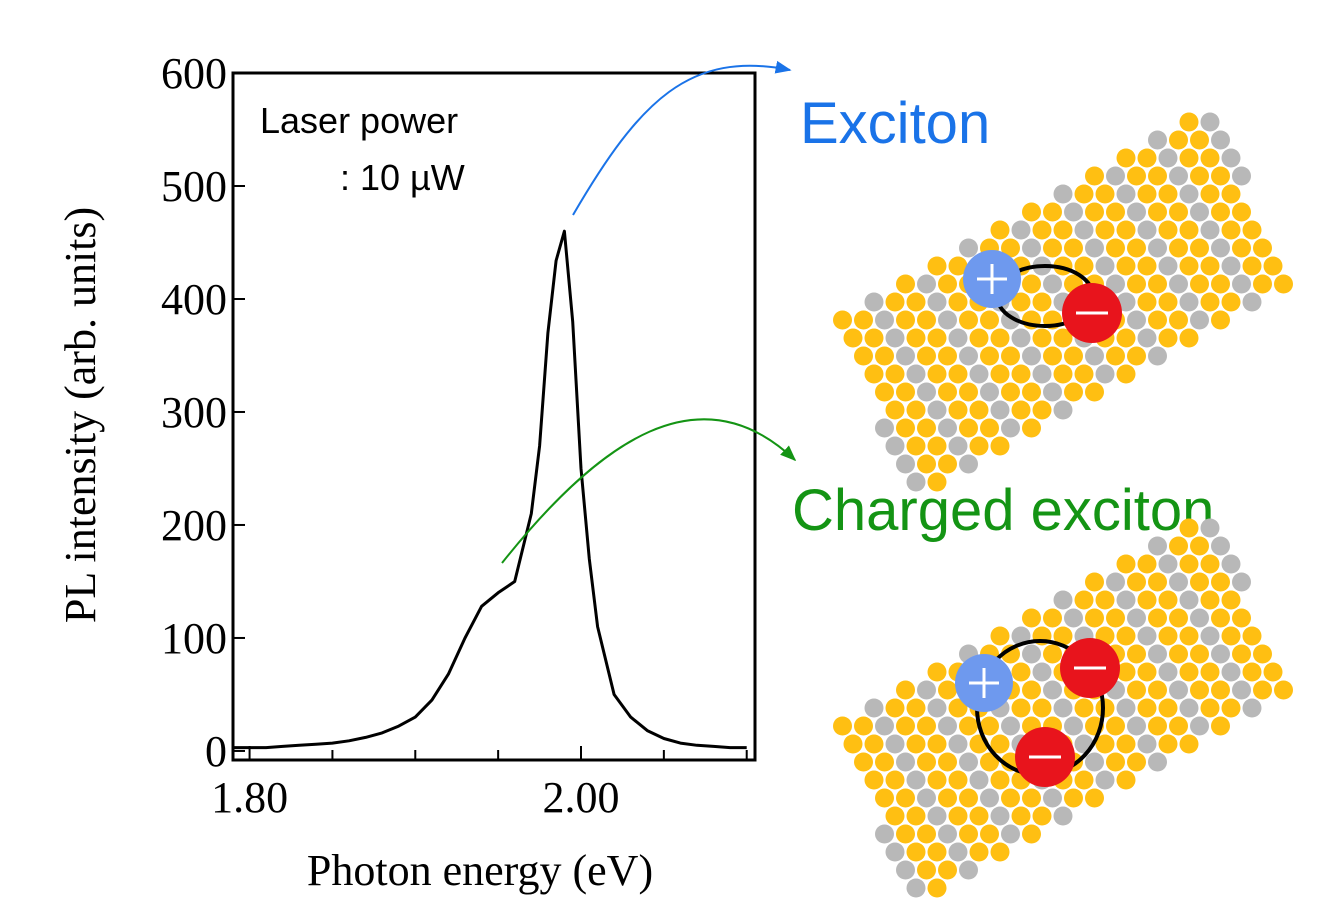 This screenshot has height=899, width=1335. What do you see at coordinates (194, 186) in the screenshot?
I see `y-tick-label: 500` at bounding box center [194, 186].